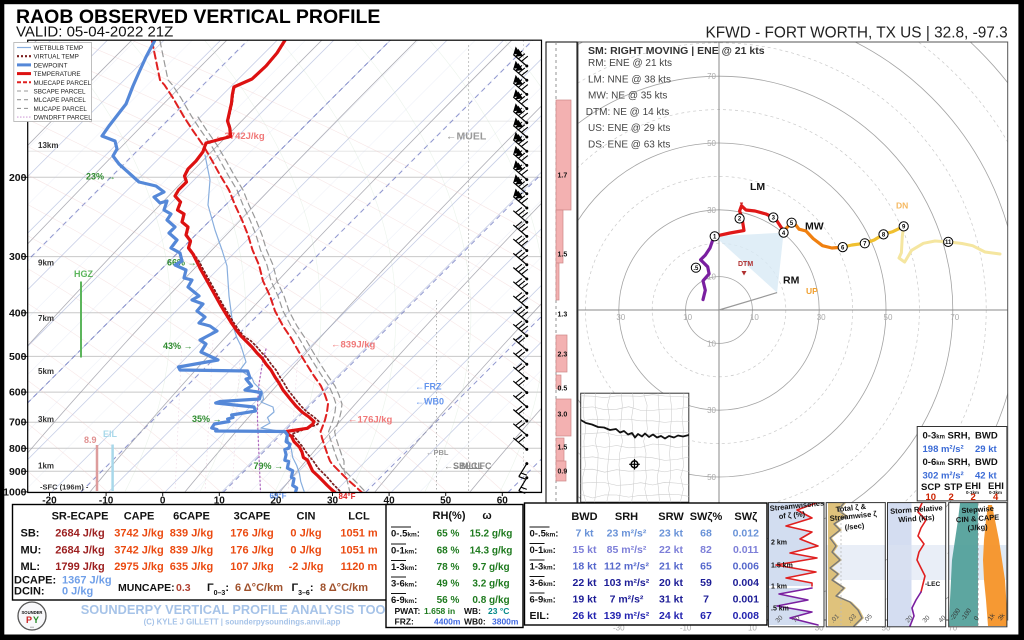 Image resolution: width=1024 pixels, height=640 pixels. Describe the element at coordinates (490, 600) in the screenshot. I see `svg-text: 0.8 g/kg` at that location.